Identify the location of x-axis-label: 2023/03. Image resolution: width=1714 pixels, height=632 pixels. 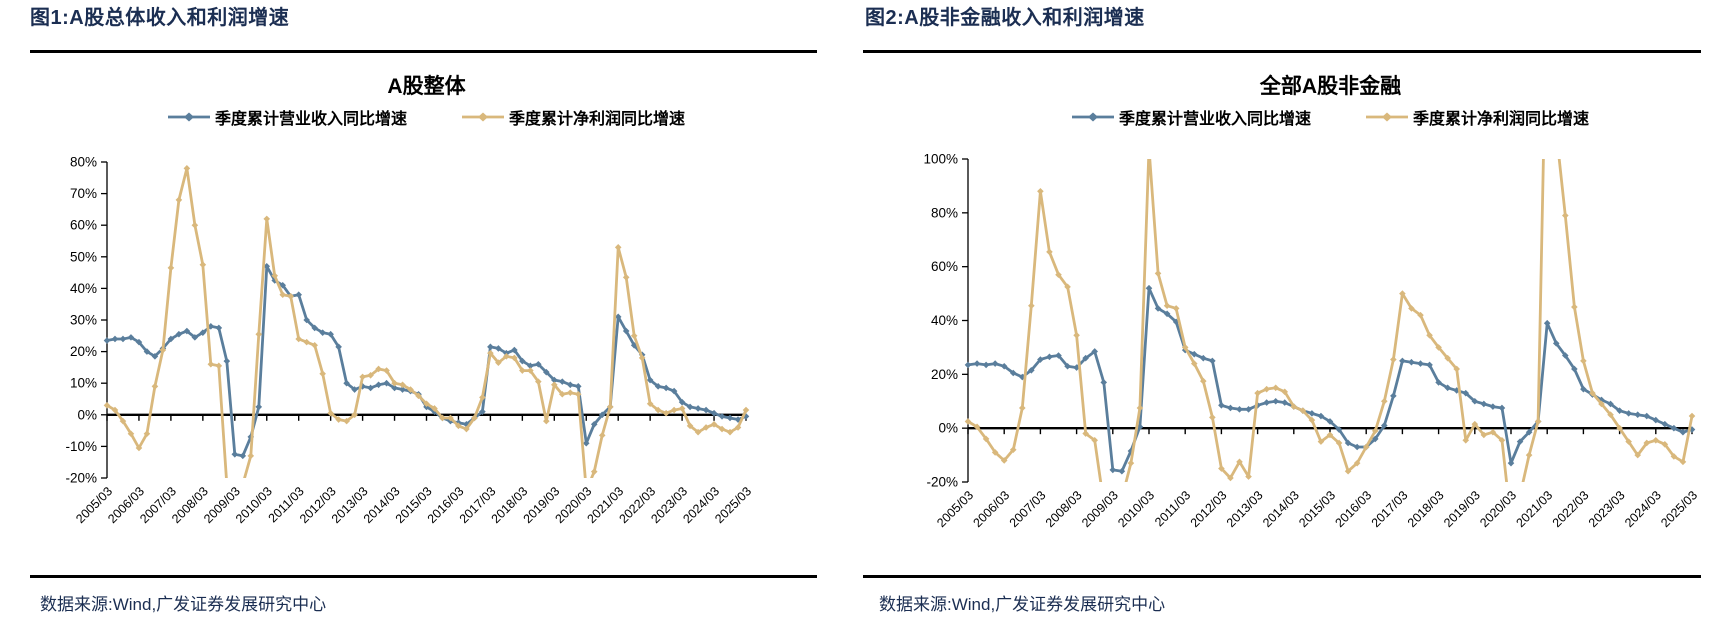
(1607, 509).